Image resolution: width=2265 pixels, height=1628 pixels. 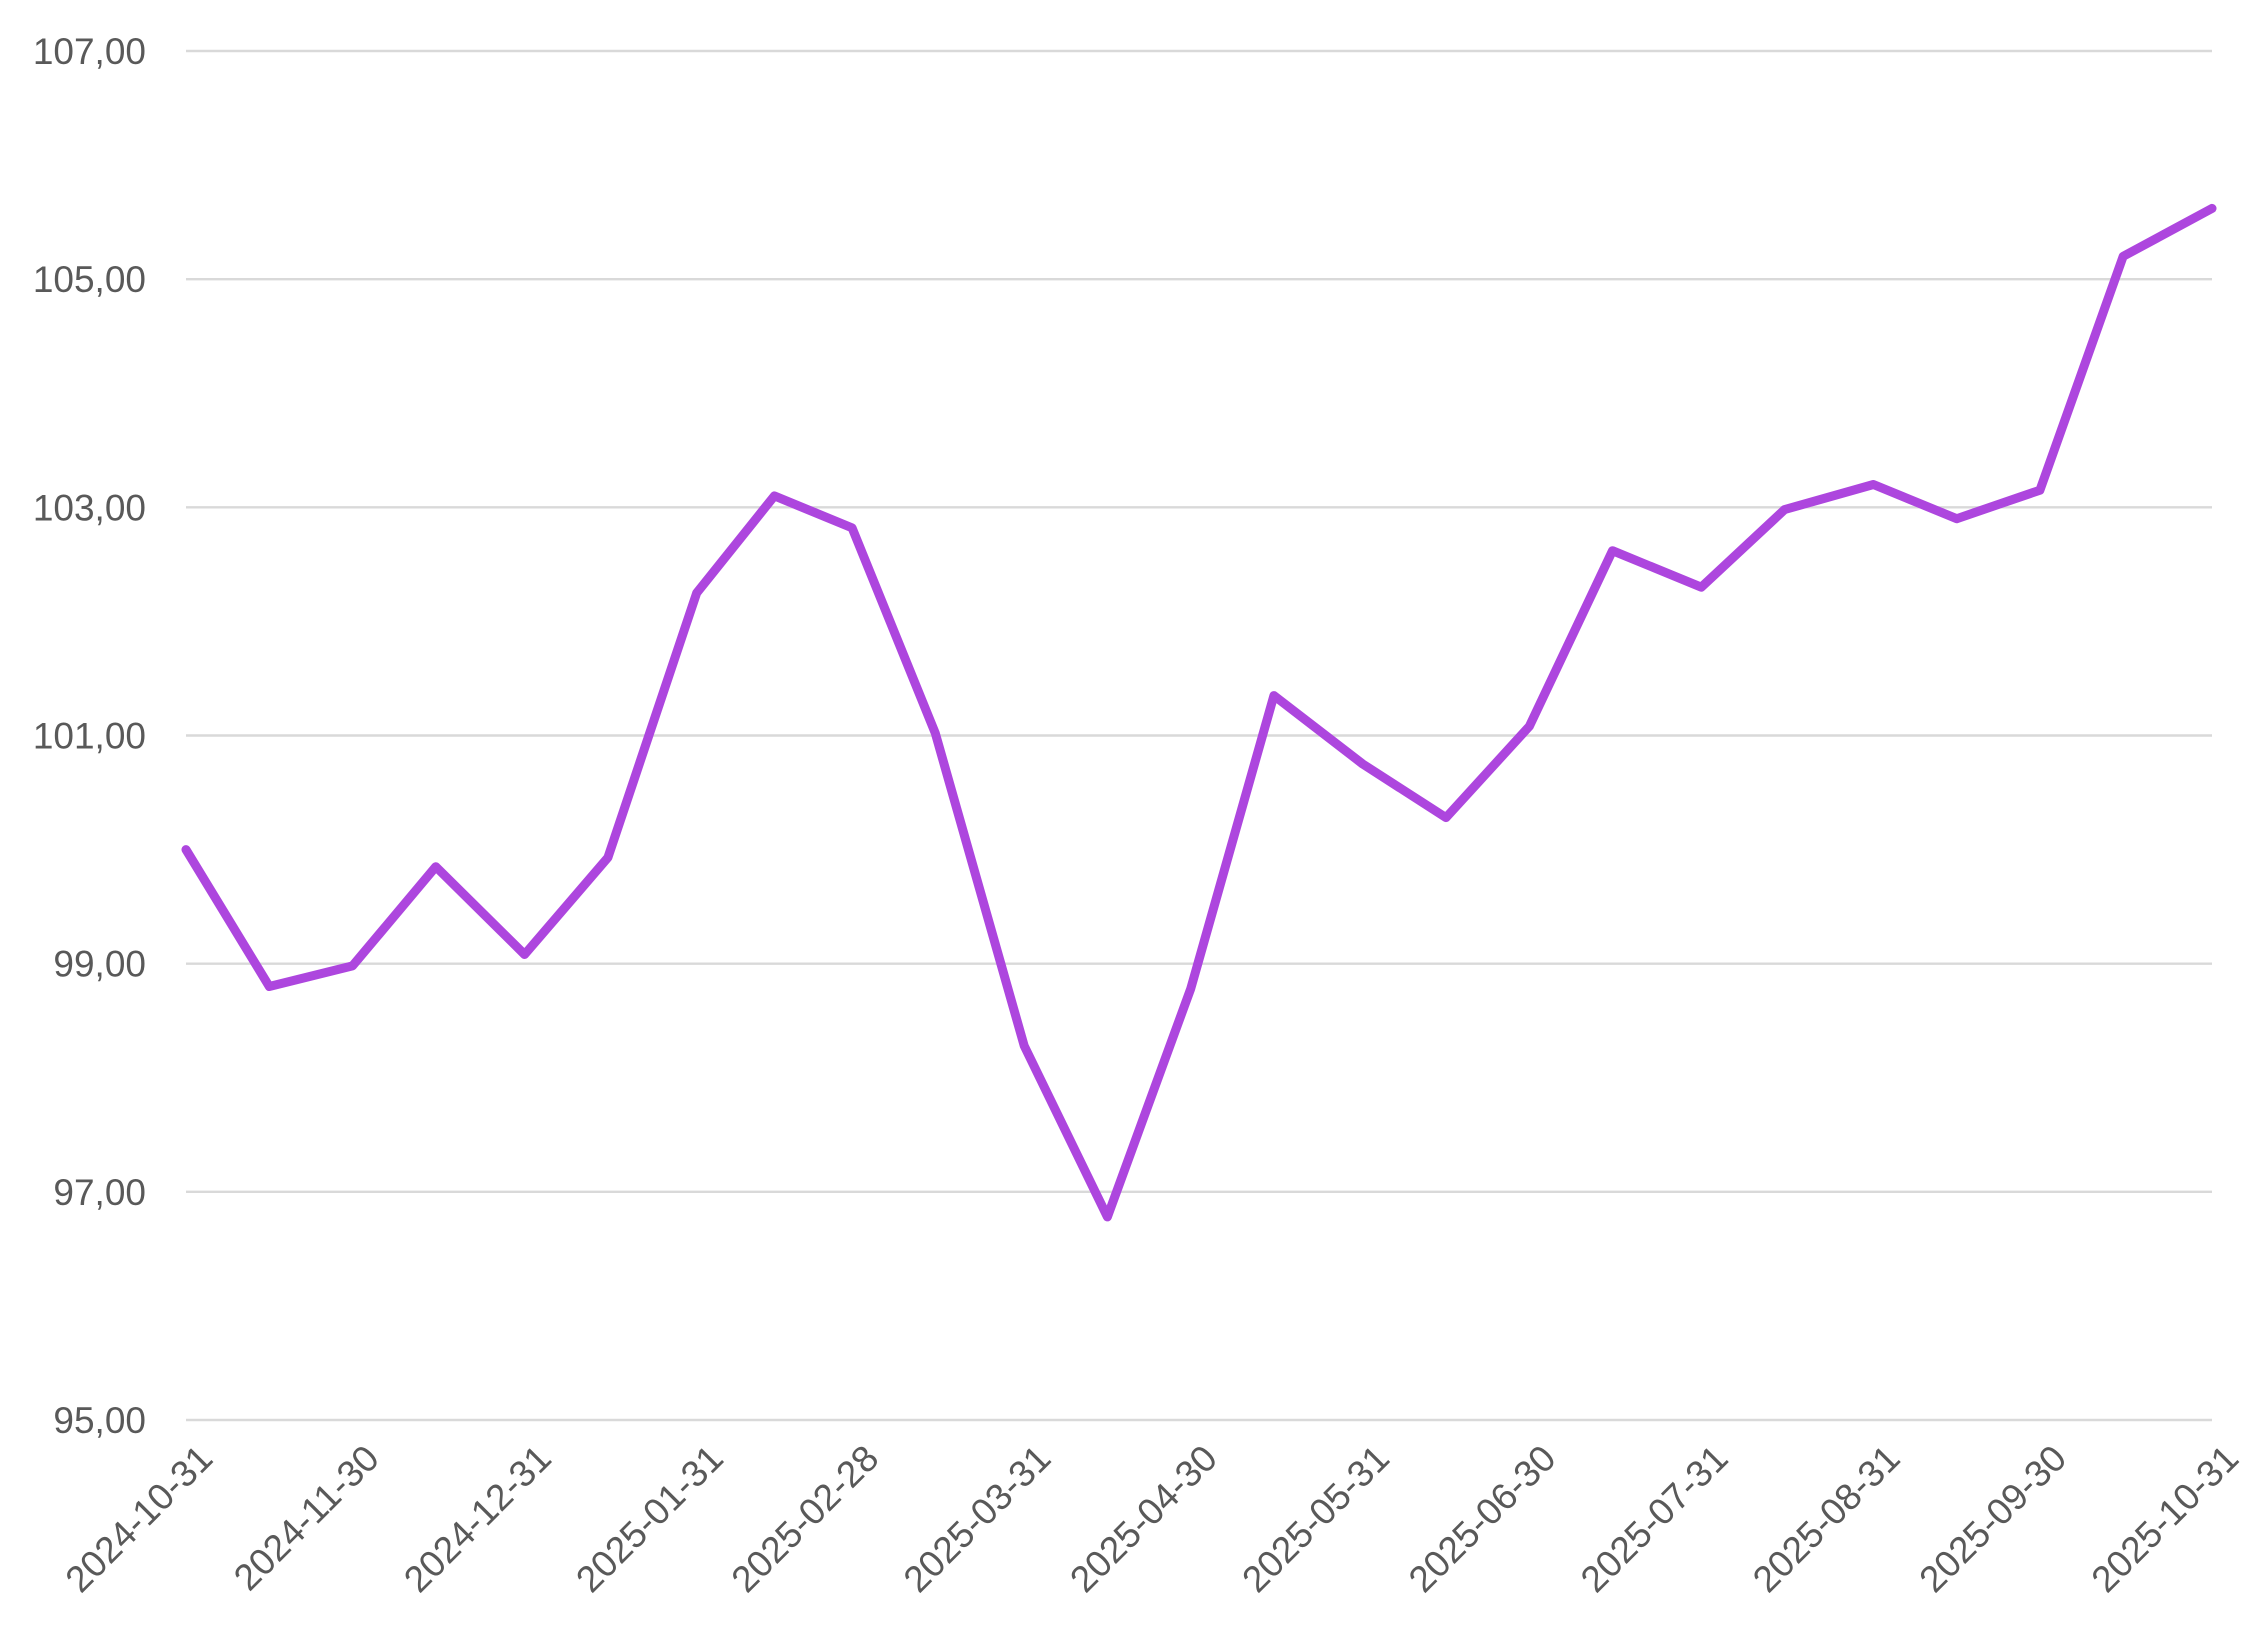 I want to click on x-tick-label: 2025-02-28, so click(x=805, y=1518).